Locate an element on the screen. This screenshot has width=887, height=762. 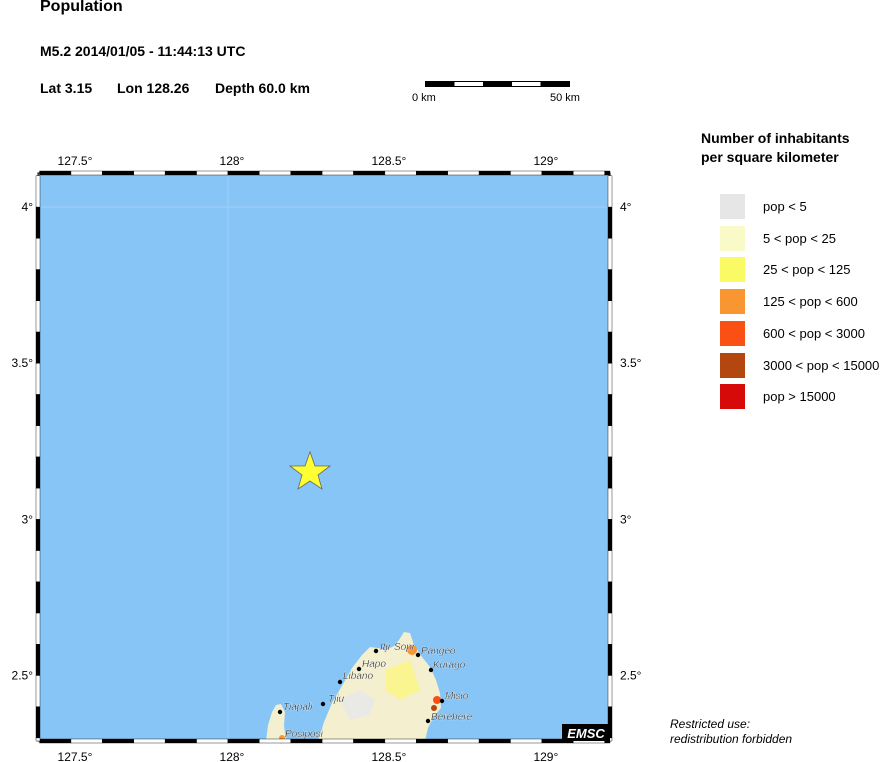
legend-label: pop < 5 is located at coordinates (785, 206).